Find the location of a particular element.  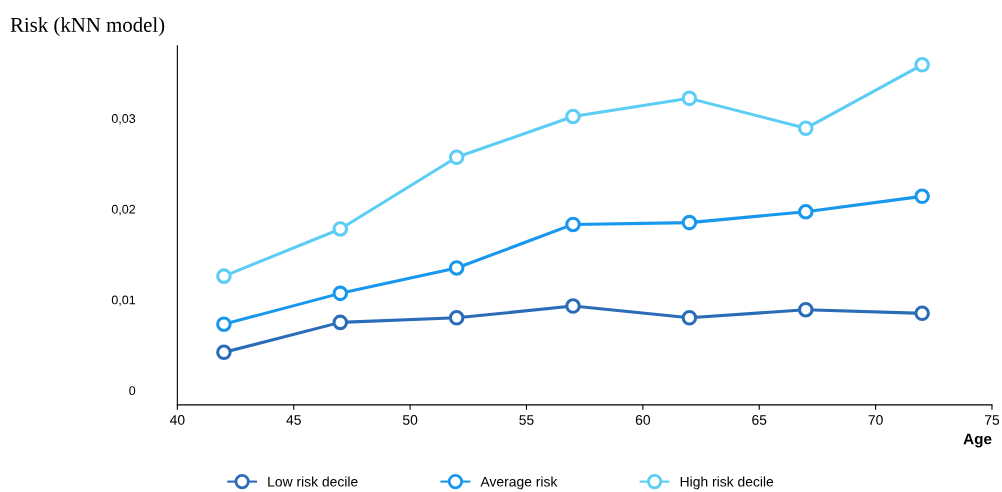

x-tick-label: 75 is located at coordinates (992, 420).